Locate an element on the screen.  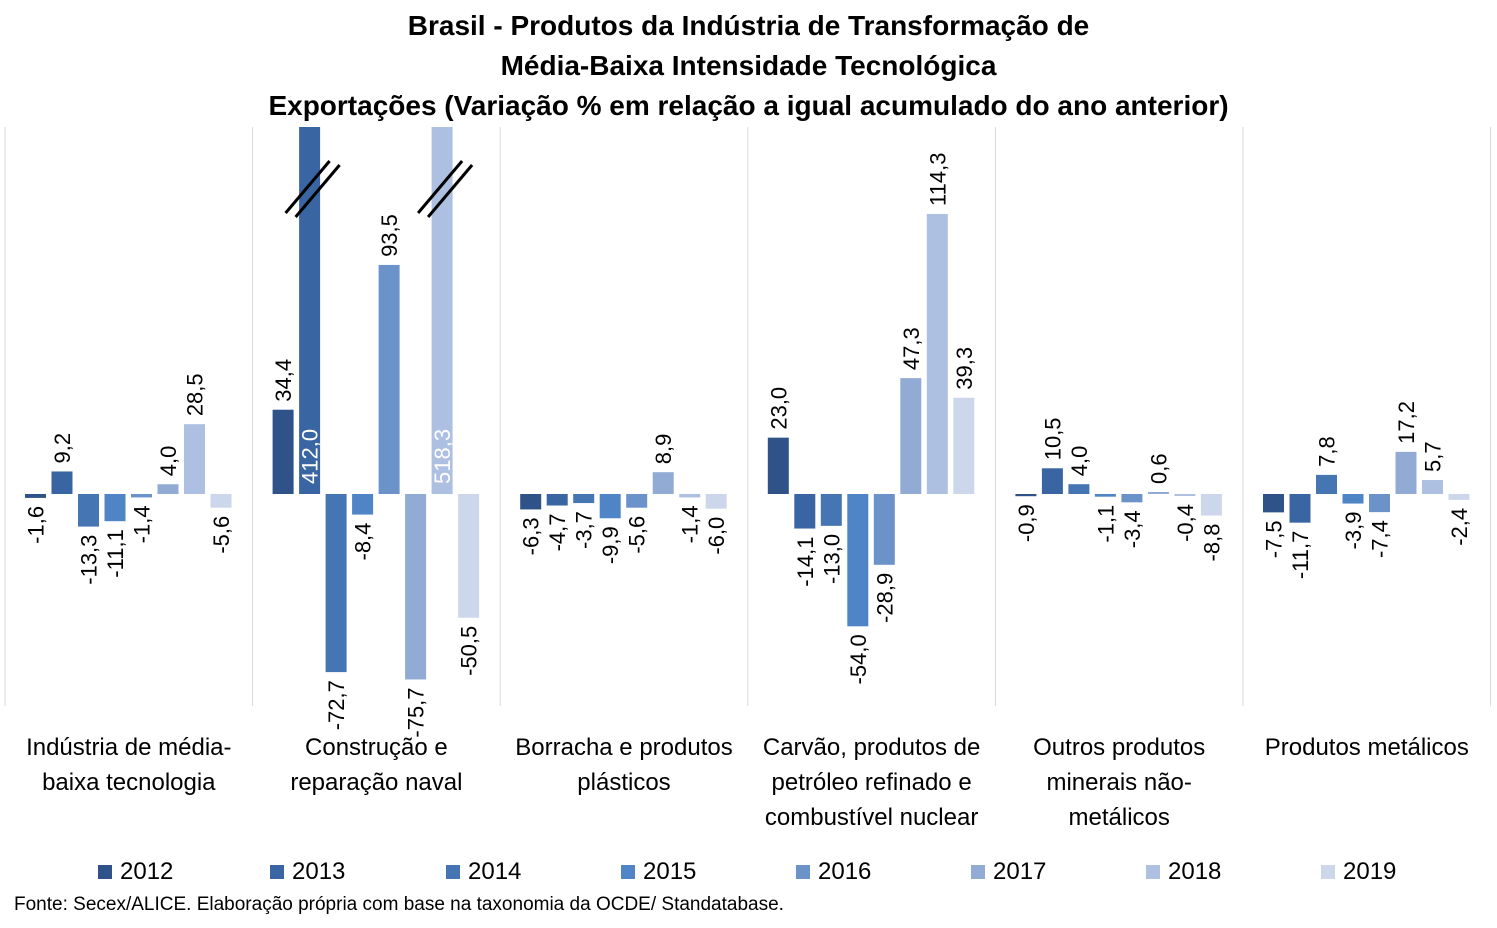
data-label-2015-category-2: -8,4 is located at coordinates (363, 542).